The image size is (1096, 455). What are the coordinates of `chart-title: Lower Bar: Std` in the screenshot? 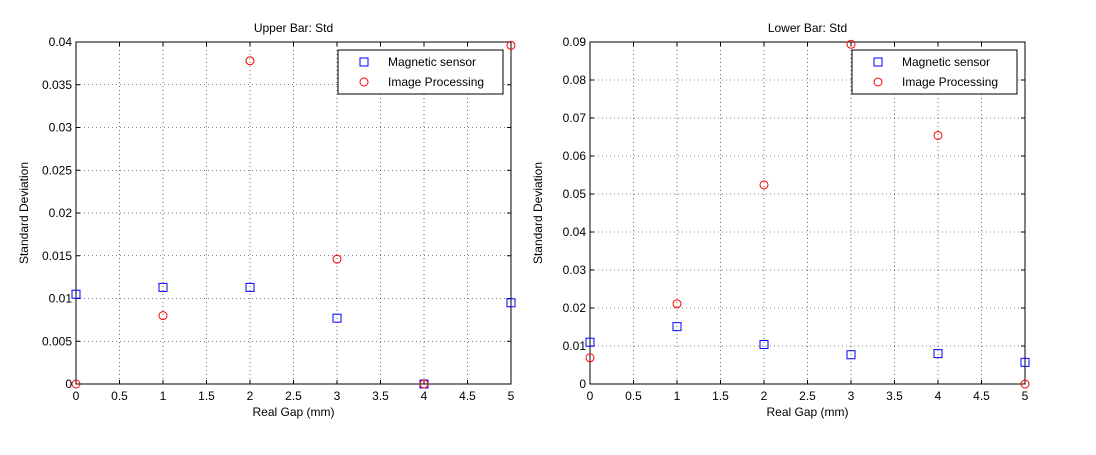 It's located at (807, 28).